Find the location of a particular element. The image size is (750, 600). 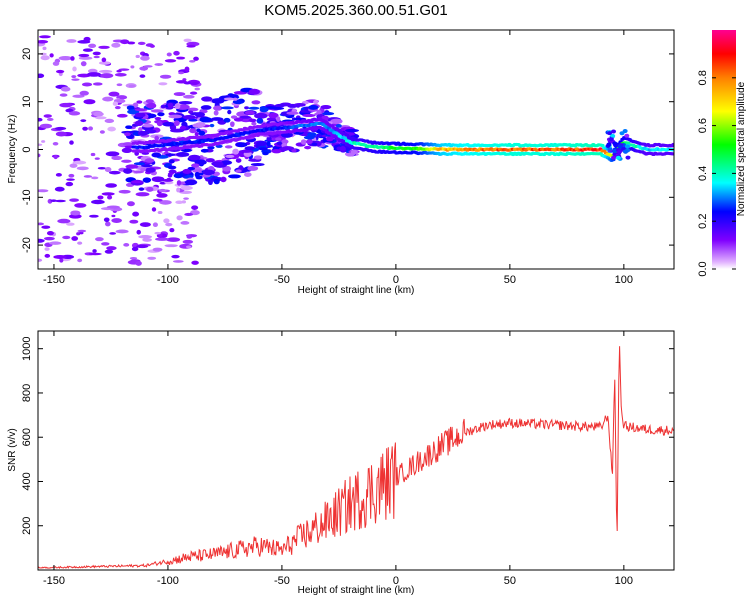

x-tick-label: -100 is located at coordinates (168, 581).